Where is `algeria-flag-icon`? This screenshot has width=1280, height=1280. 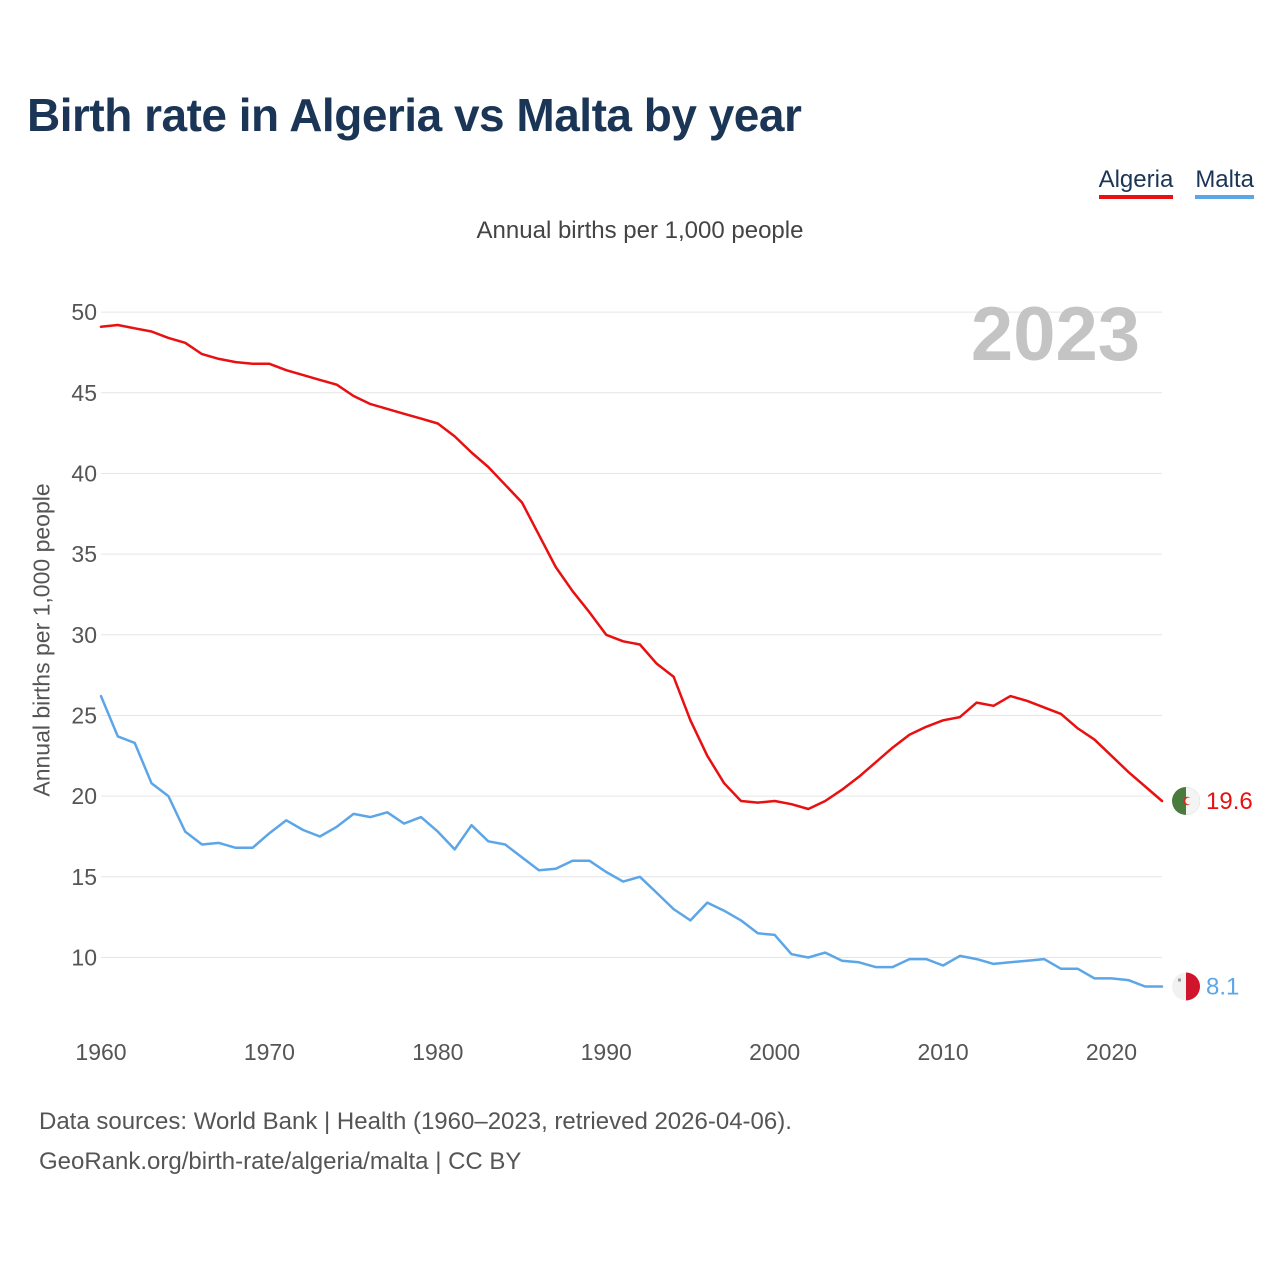 algeria-flag-icon is located at coordinates (1186, 801).